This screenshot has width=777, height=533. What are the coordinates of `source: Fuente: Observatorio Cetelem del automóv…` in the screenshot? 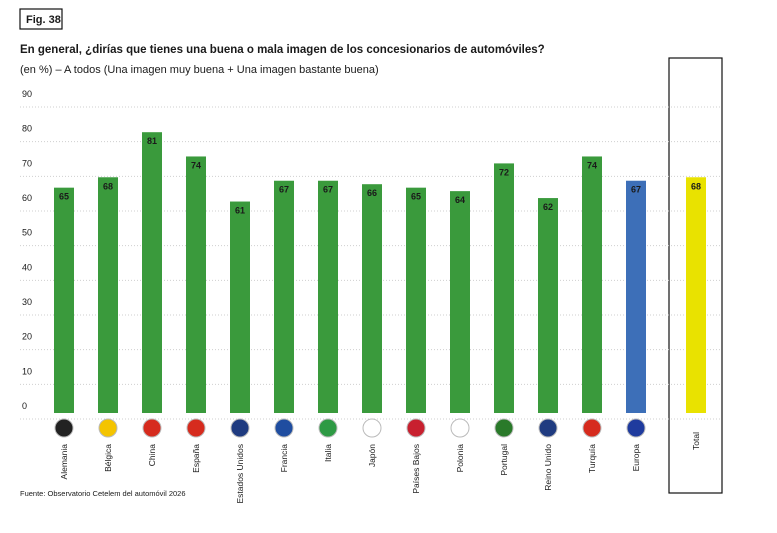 It's located at (103, 493).